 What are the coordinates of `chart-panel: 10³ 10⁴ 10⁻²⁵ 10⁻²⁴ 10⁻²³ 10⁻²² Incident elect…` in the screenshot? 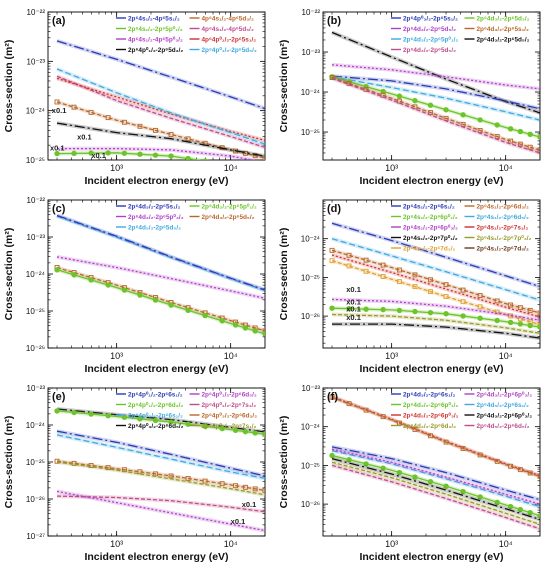 It's located at (409, 97).